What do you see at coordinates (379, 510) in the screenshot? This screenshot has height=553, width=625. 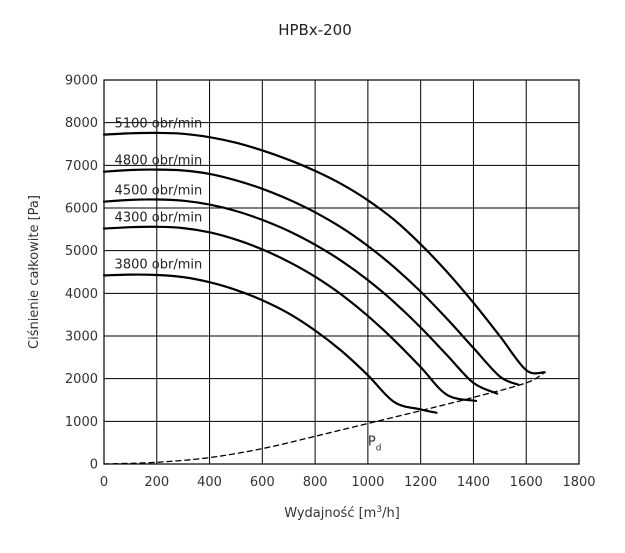 I see `x-axis-label-sup: 3` at bounding box center [379, 510].